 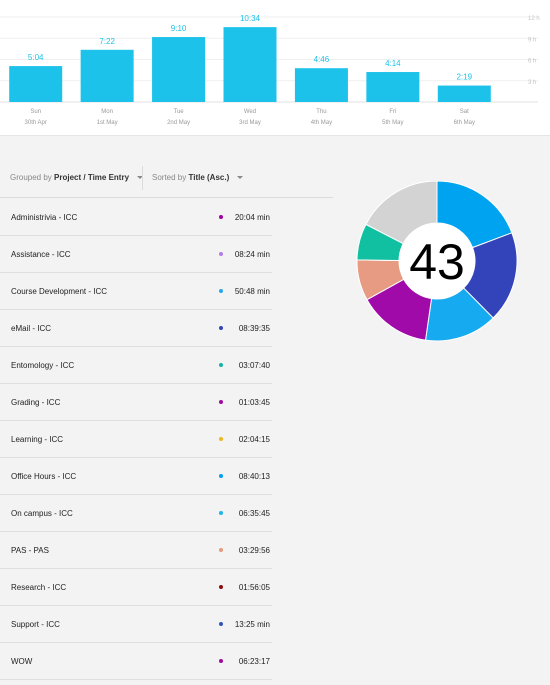 I want to click on list-item: Office Hours - ICC 08:40:13, so click(x=136, y=476).